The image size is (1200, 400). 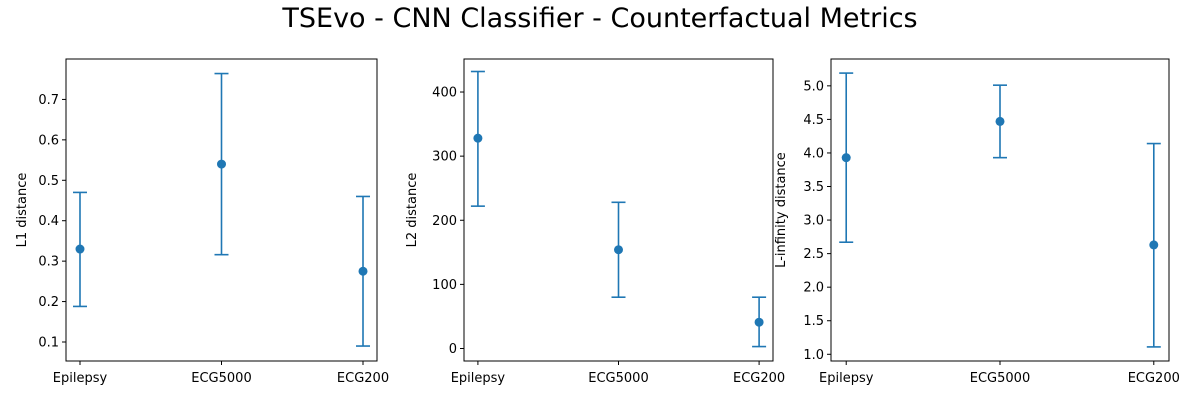 What do you see at coordinates (444, 157) in the screenshot?
I see `y-tick-label: 300` at bounding box center [444, 157].